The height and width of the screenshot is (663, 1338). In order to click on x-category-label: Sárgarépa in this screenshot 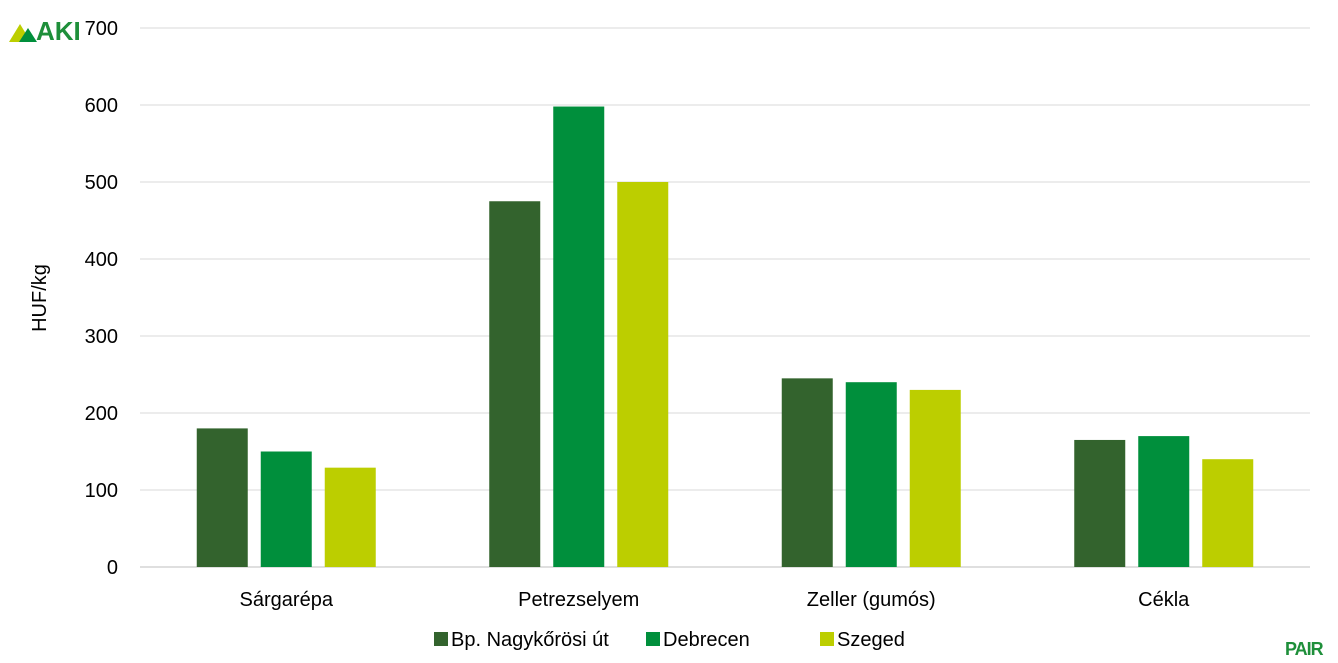, I will do `click(287, 600)`.